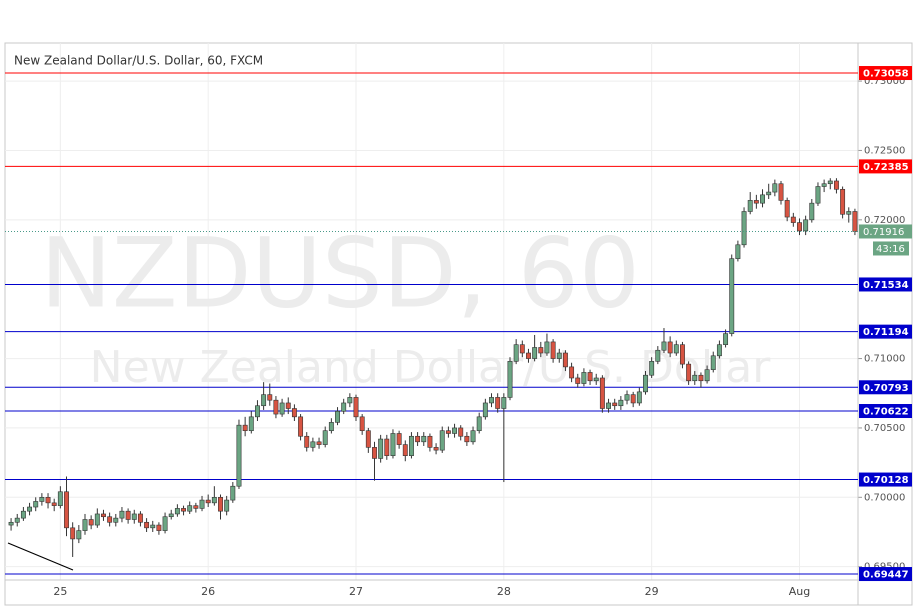  Describe the element at coordinates (356, 591) in the screenshot. I see `x-tick-label: 27` at that location.